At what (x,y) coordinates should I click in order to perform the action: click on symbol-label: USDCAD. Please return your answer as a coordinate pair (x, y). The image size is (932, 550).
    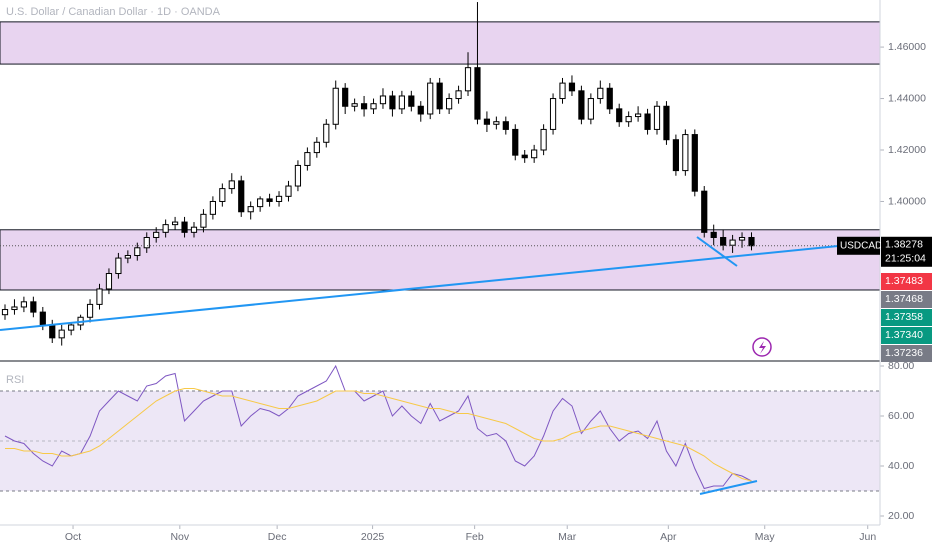
    Looking at the image, I should click on (861, 245).